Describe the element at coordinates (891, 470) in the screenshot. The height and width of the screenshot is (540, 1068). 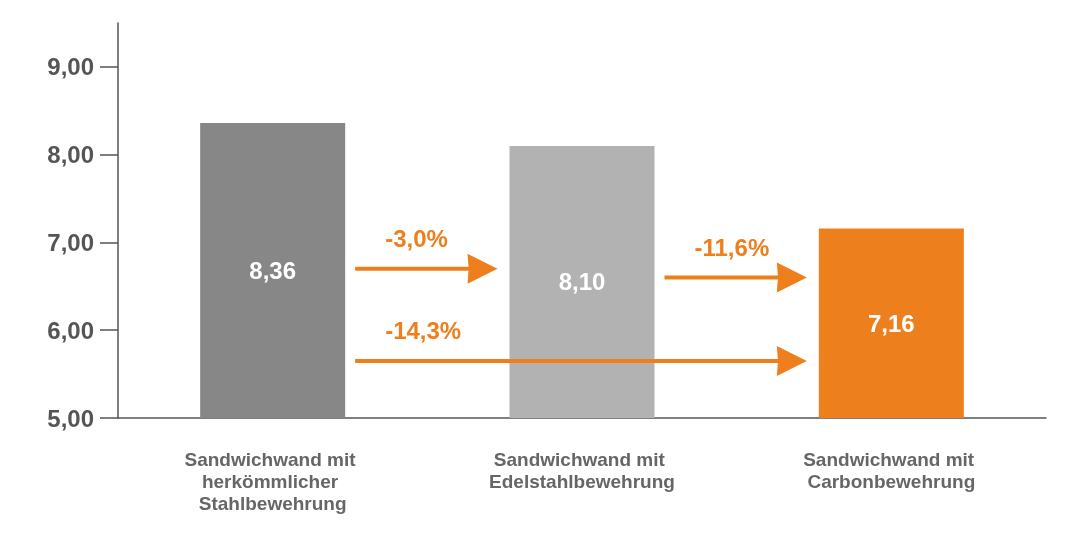
I see `x-tick-label: Sandwichwand mit Carbonbewehrung` at that location.